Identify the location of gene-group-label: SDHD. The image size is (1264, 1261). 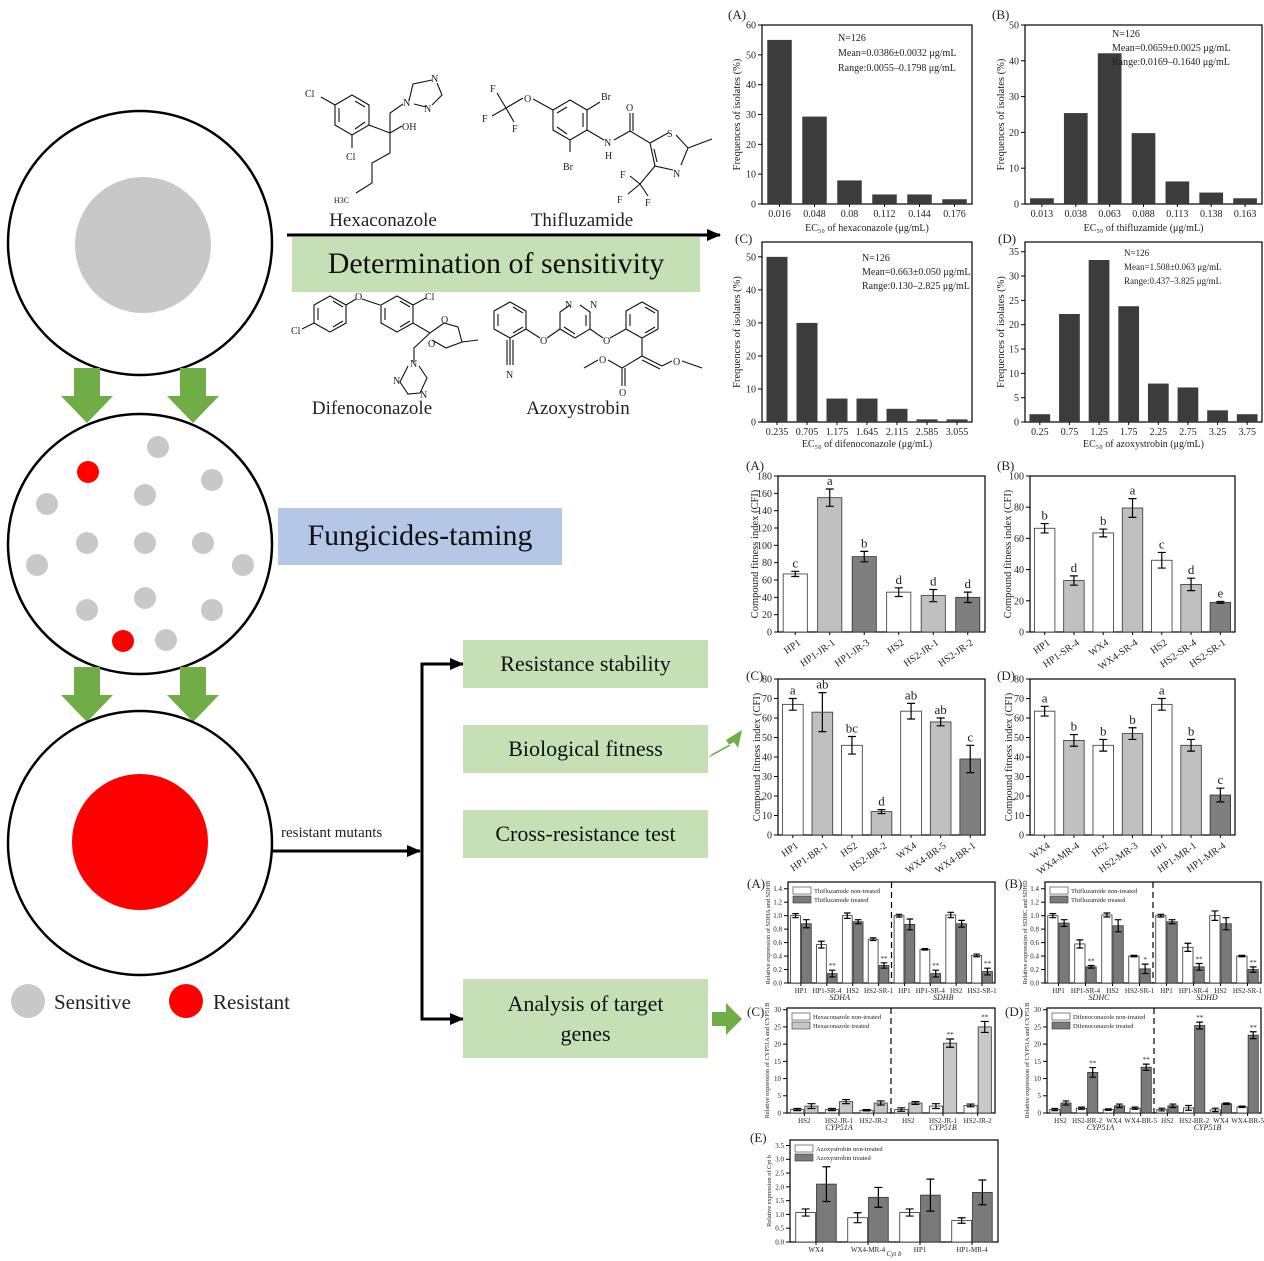
(1207, 997).